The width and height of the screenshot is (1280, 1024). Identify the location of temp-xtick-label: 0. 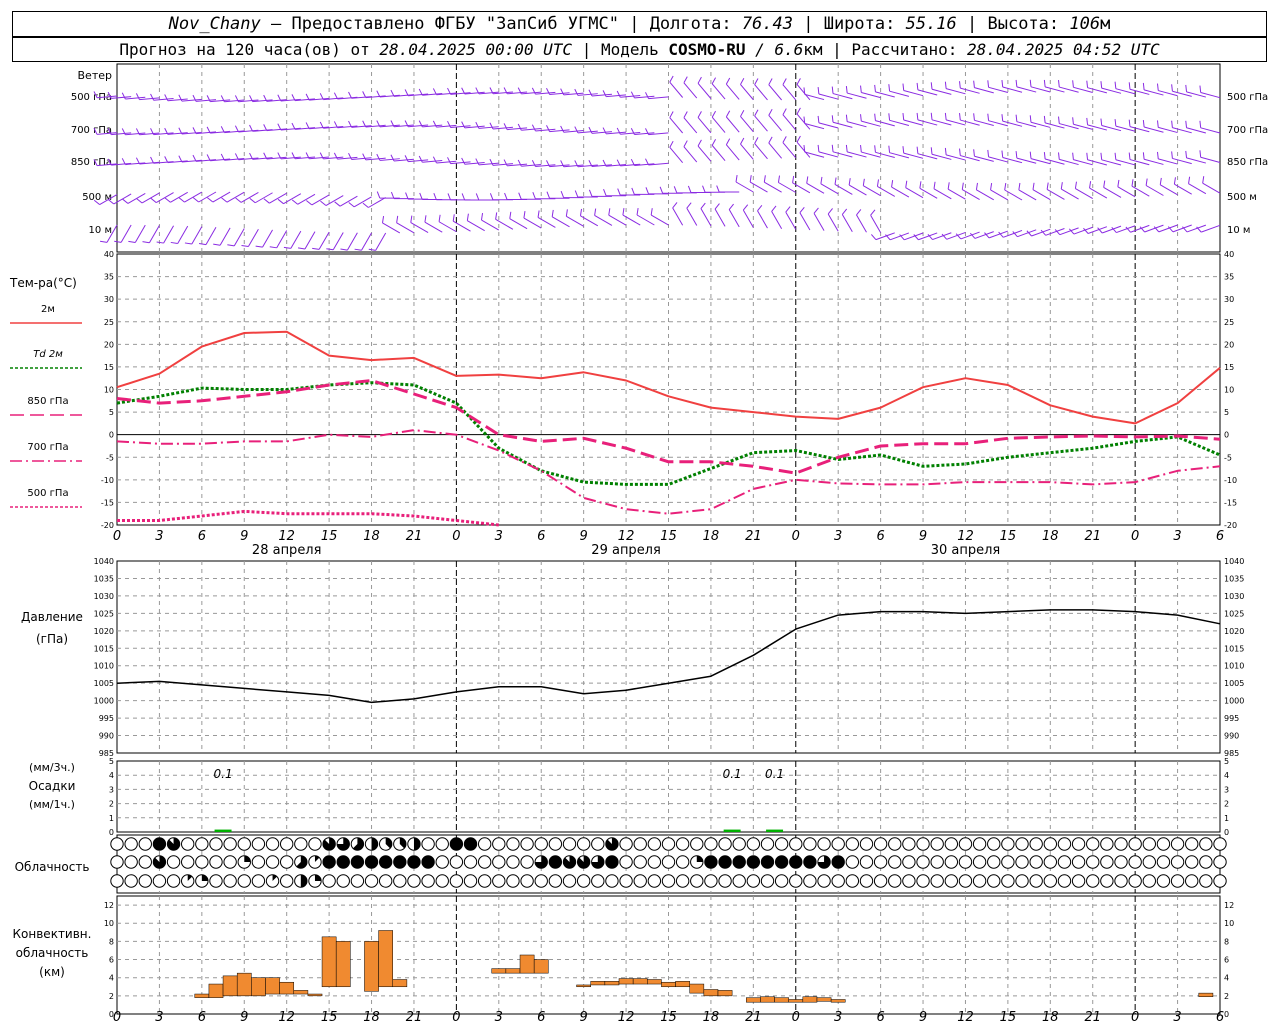
(796, 536).